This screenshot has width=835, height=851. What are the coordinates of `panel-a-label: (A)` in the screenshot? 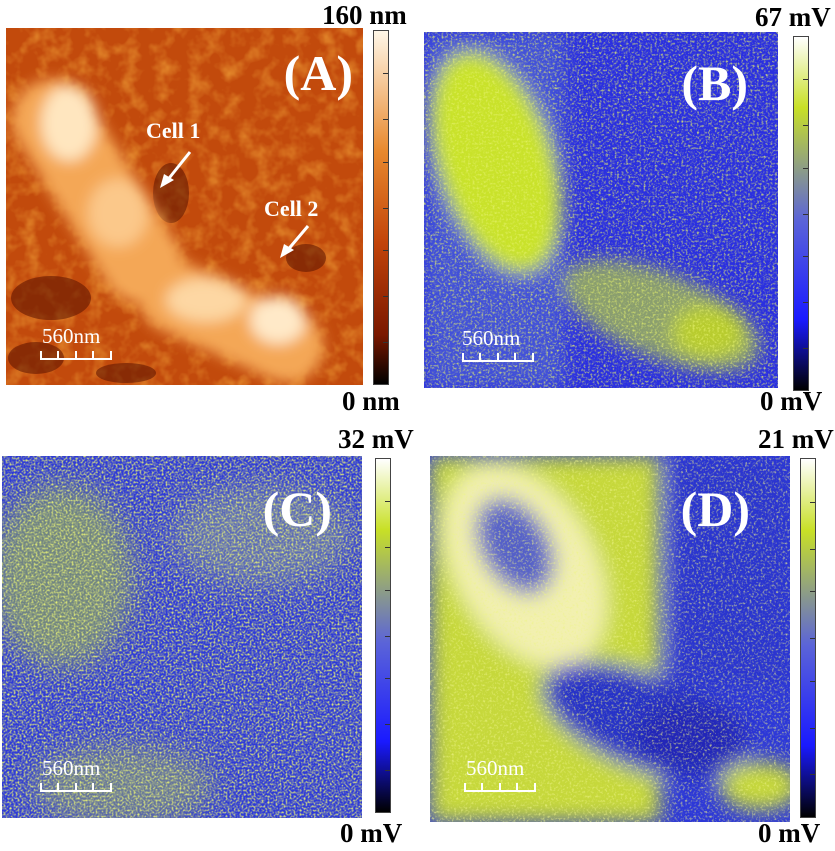 It's located at (318, 73).